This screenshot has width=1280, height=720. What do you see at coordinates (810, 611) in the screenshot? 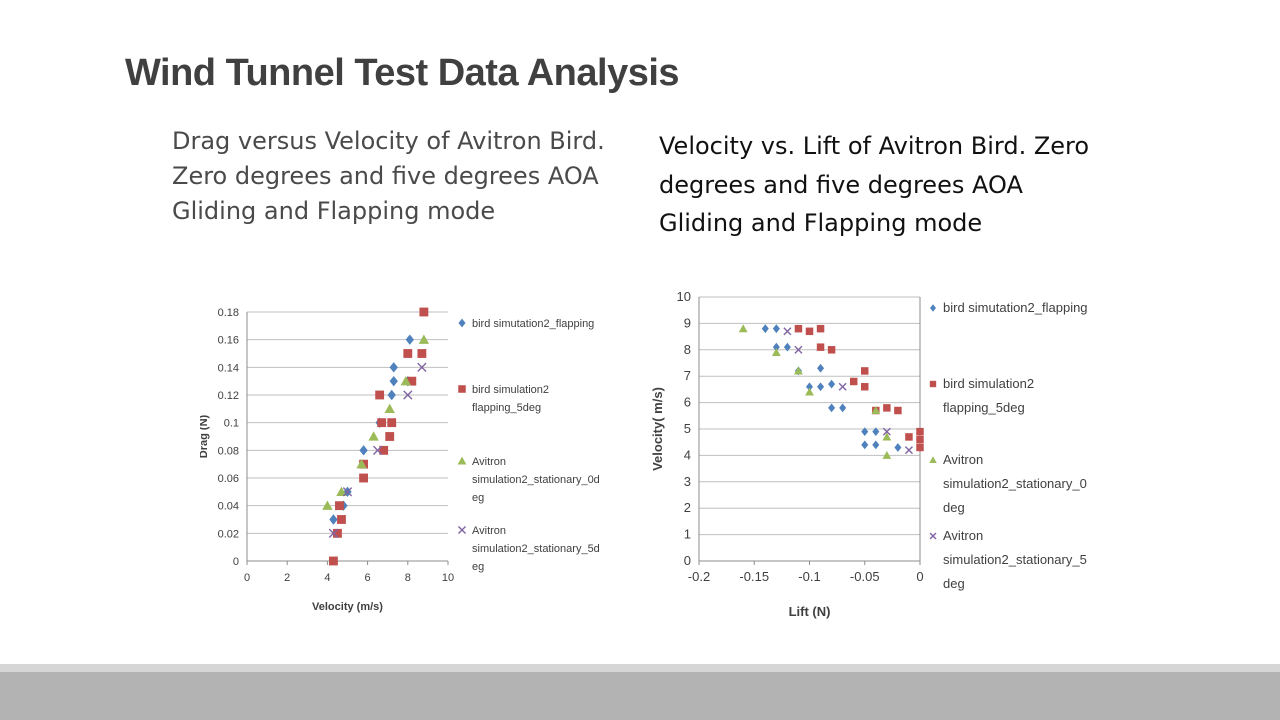
I see `x-axis-label: Lift (N)` at bounding box center [810, 611].